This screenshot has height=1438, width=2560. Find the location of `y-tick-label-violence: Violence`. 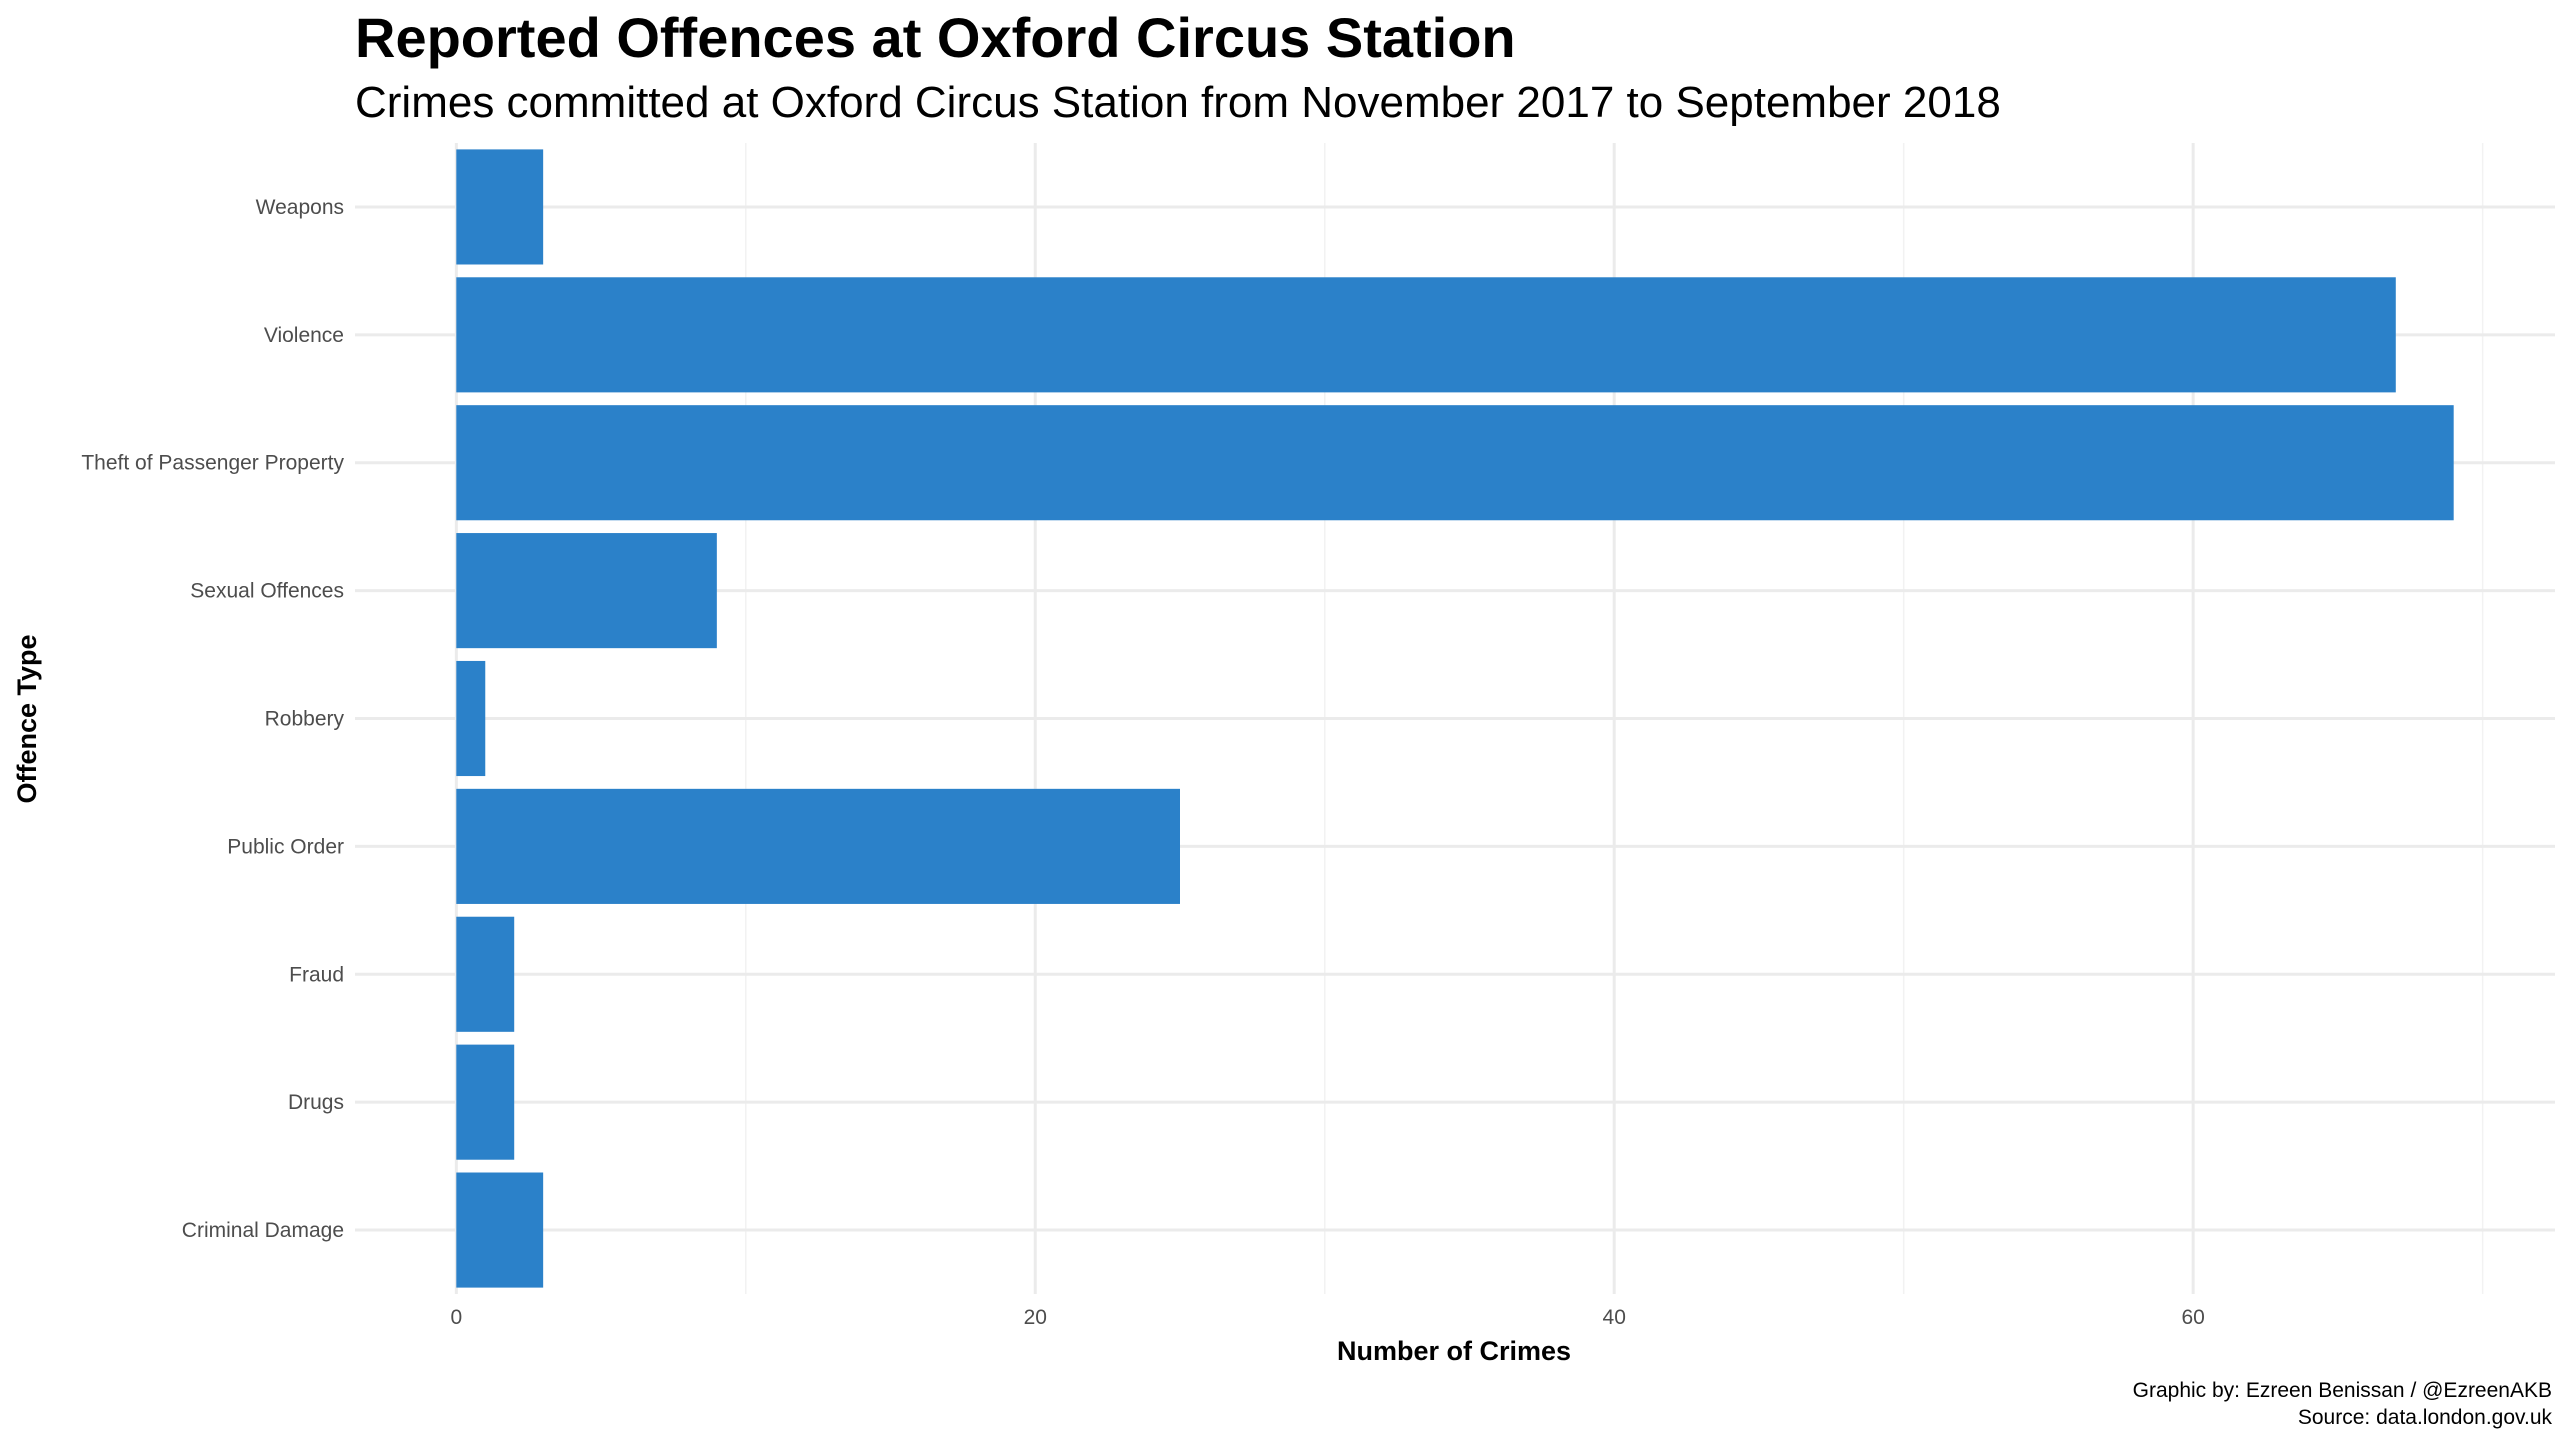

y-tick-label-violence: Violence is located at coordinates (304, 335).